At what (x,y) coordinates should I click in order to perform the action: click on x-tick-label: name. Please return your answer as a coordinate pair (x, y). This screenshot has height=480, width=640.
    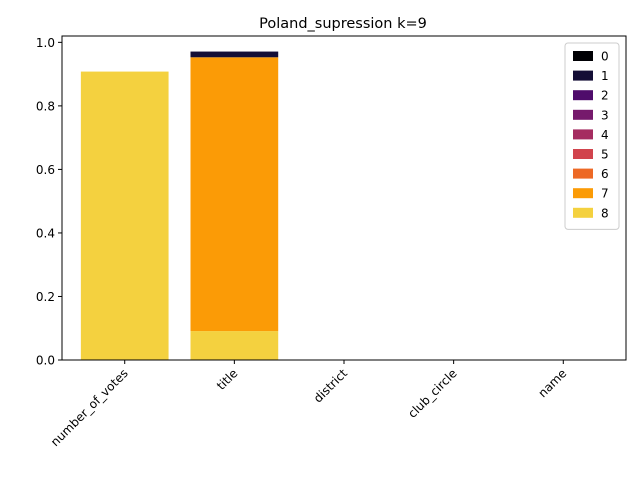
    Looking at the image, I should click on (552, 383).